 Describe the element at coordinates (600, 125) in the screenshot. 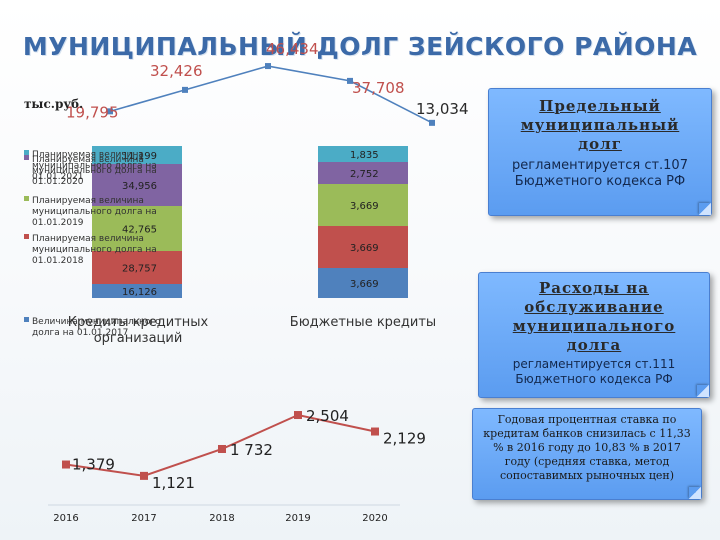

I see `debt-limit-heading: Предельный муниципальный долг` at that location.